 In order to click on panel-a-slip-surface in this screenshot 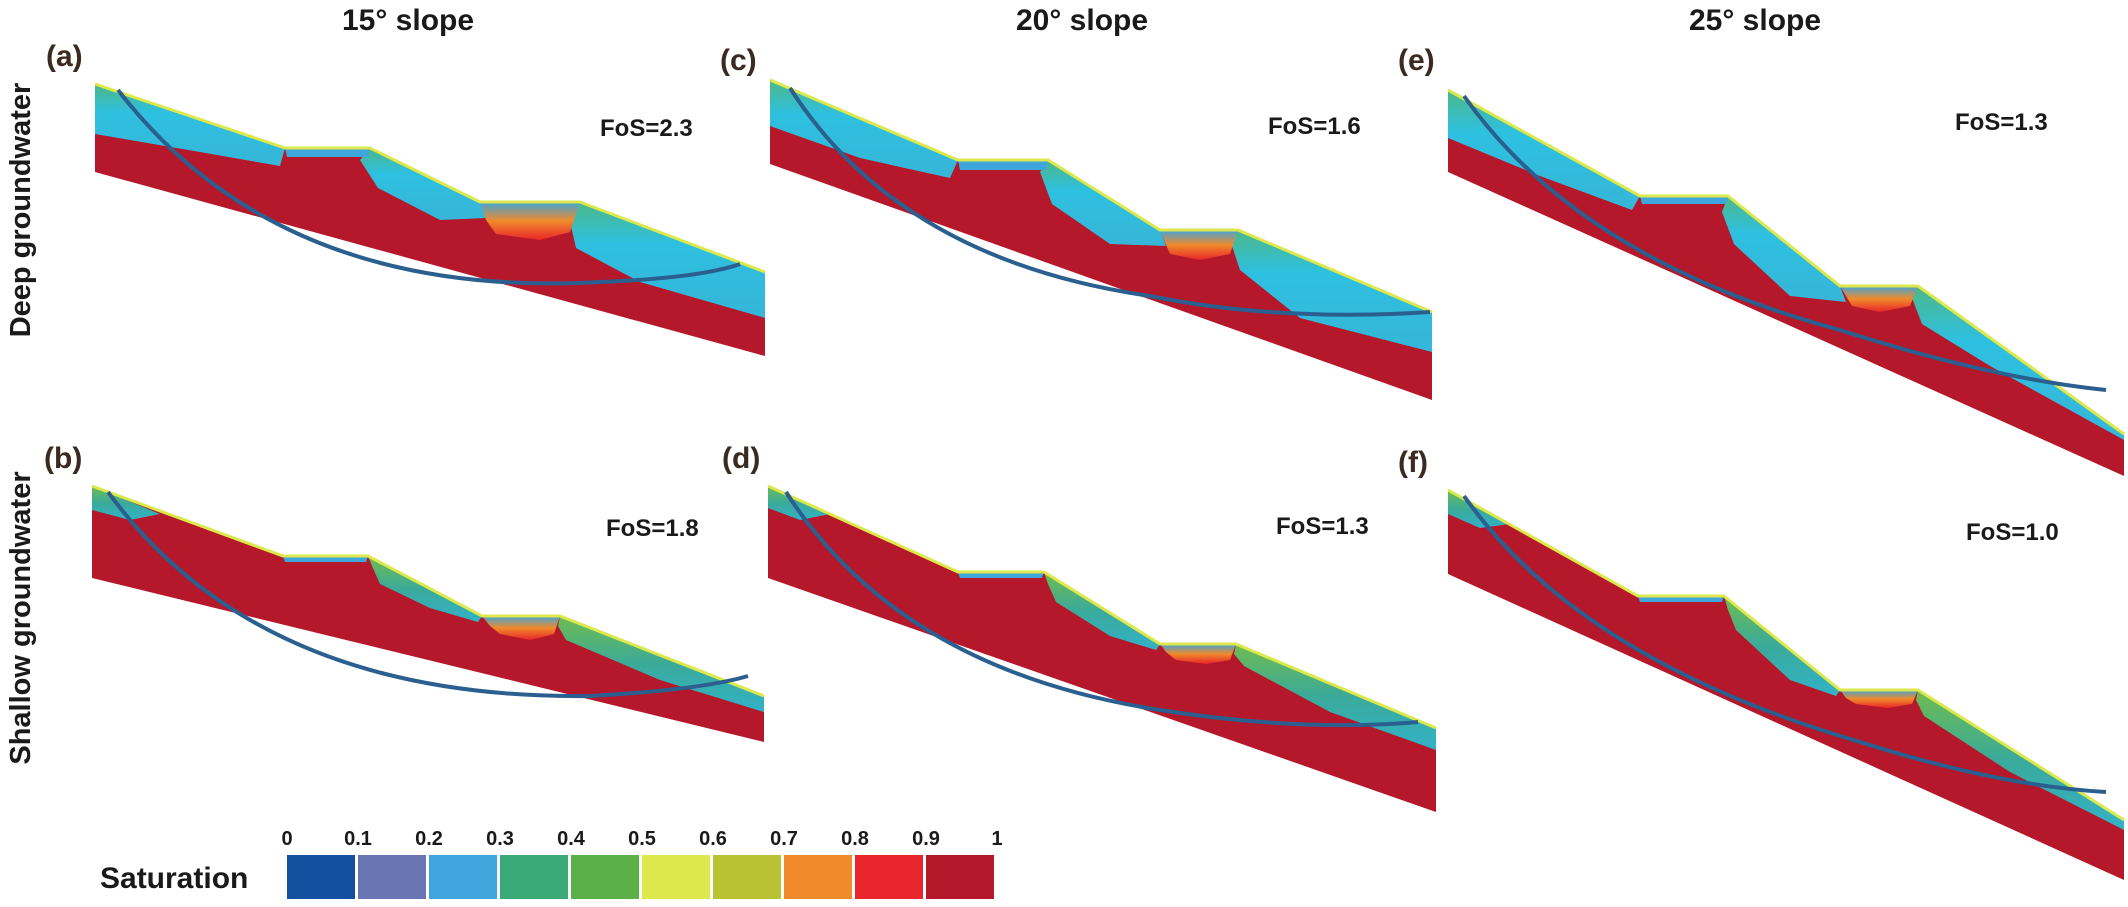, I will do `click(428, 187)`.